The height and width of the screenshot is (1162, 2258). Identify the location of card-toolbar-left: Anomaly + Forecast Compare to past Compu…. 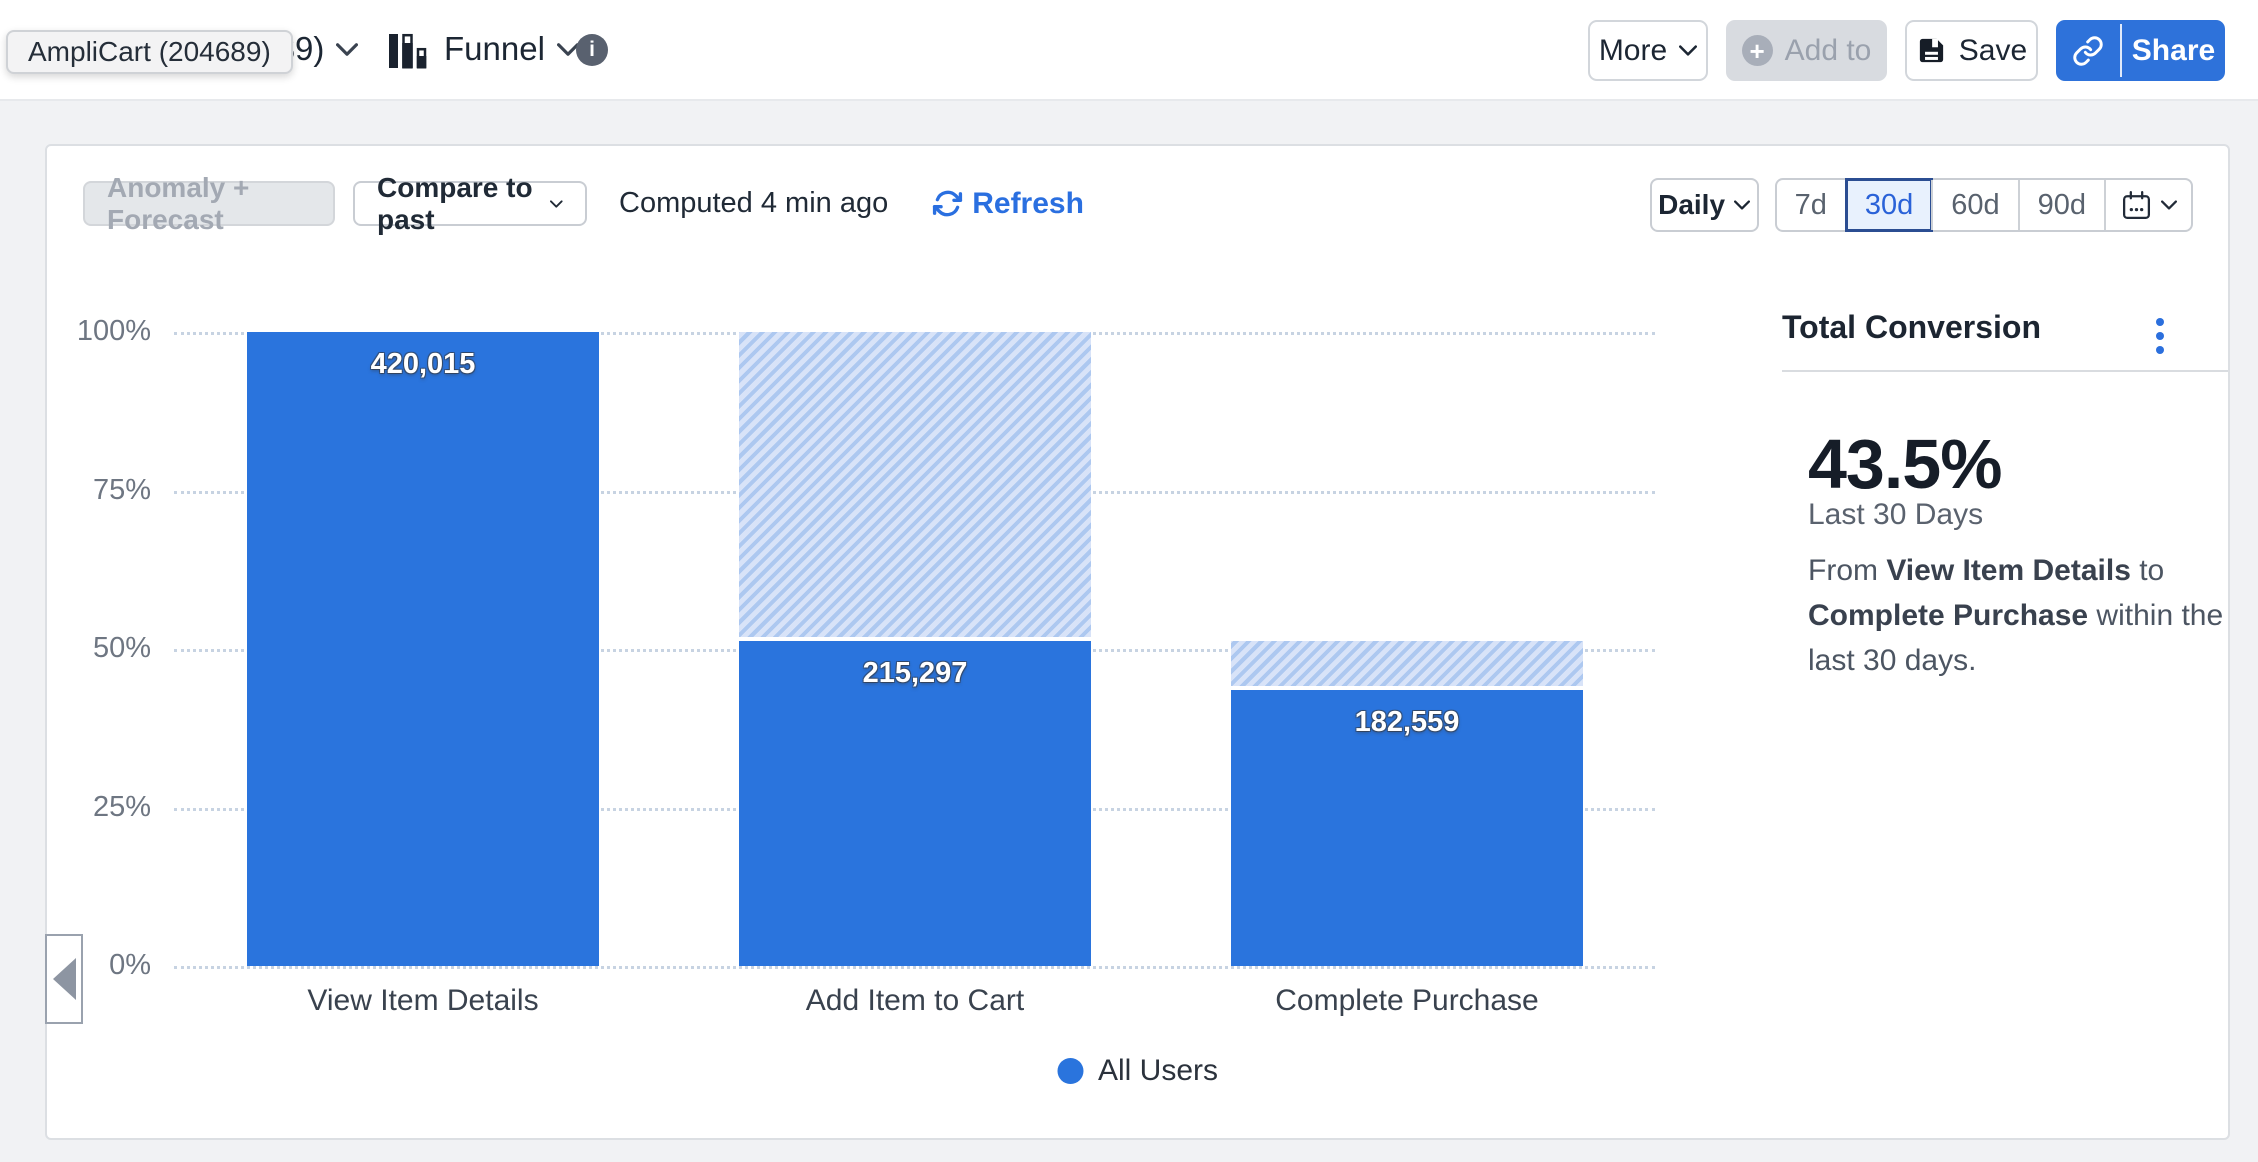
(583, 203).